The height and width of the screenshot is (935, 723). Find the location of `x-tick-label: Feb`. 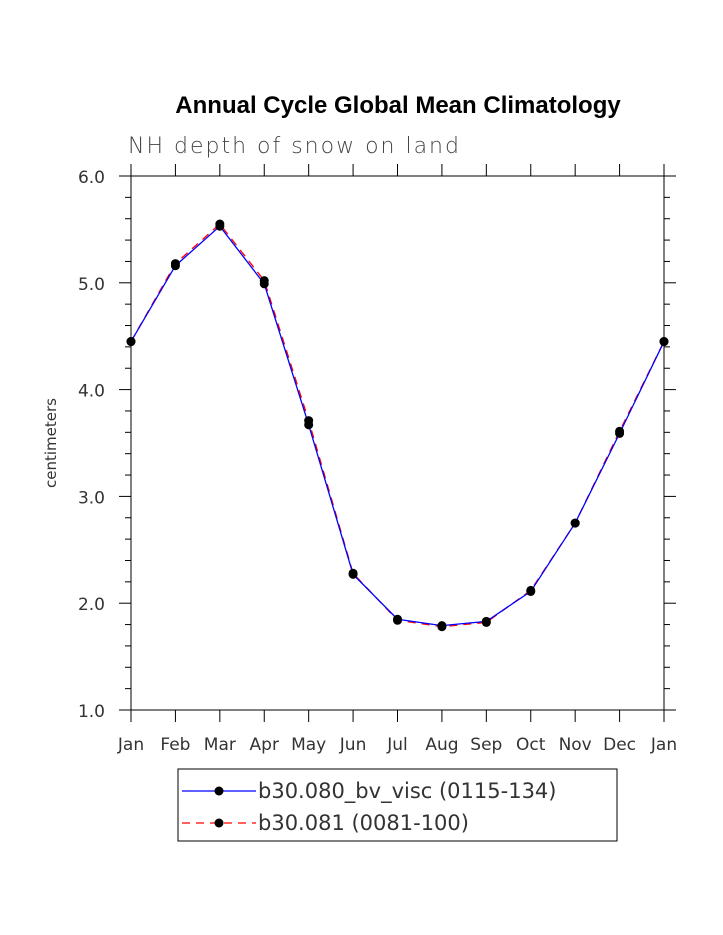

x-tick-label: Feb is located at coordinates (175, 745).